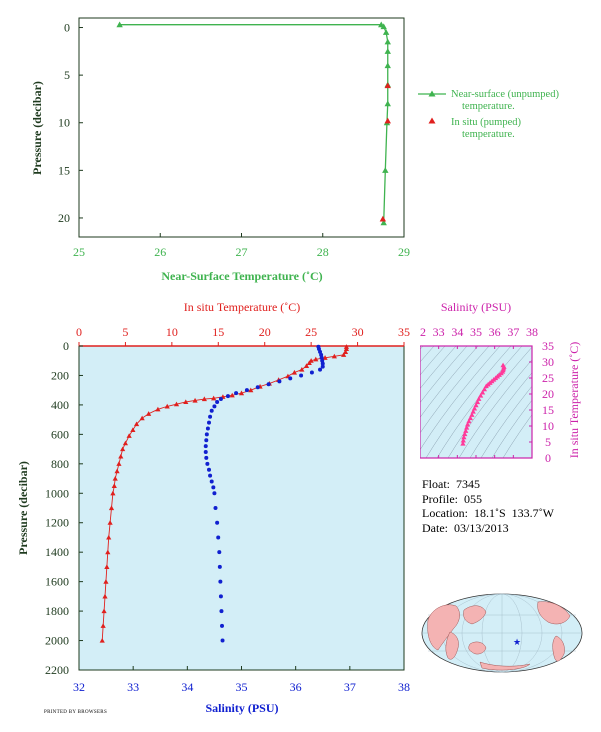  I want to click on profile-row: Profile: 055, so click(488, 499).